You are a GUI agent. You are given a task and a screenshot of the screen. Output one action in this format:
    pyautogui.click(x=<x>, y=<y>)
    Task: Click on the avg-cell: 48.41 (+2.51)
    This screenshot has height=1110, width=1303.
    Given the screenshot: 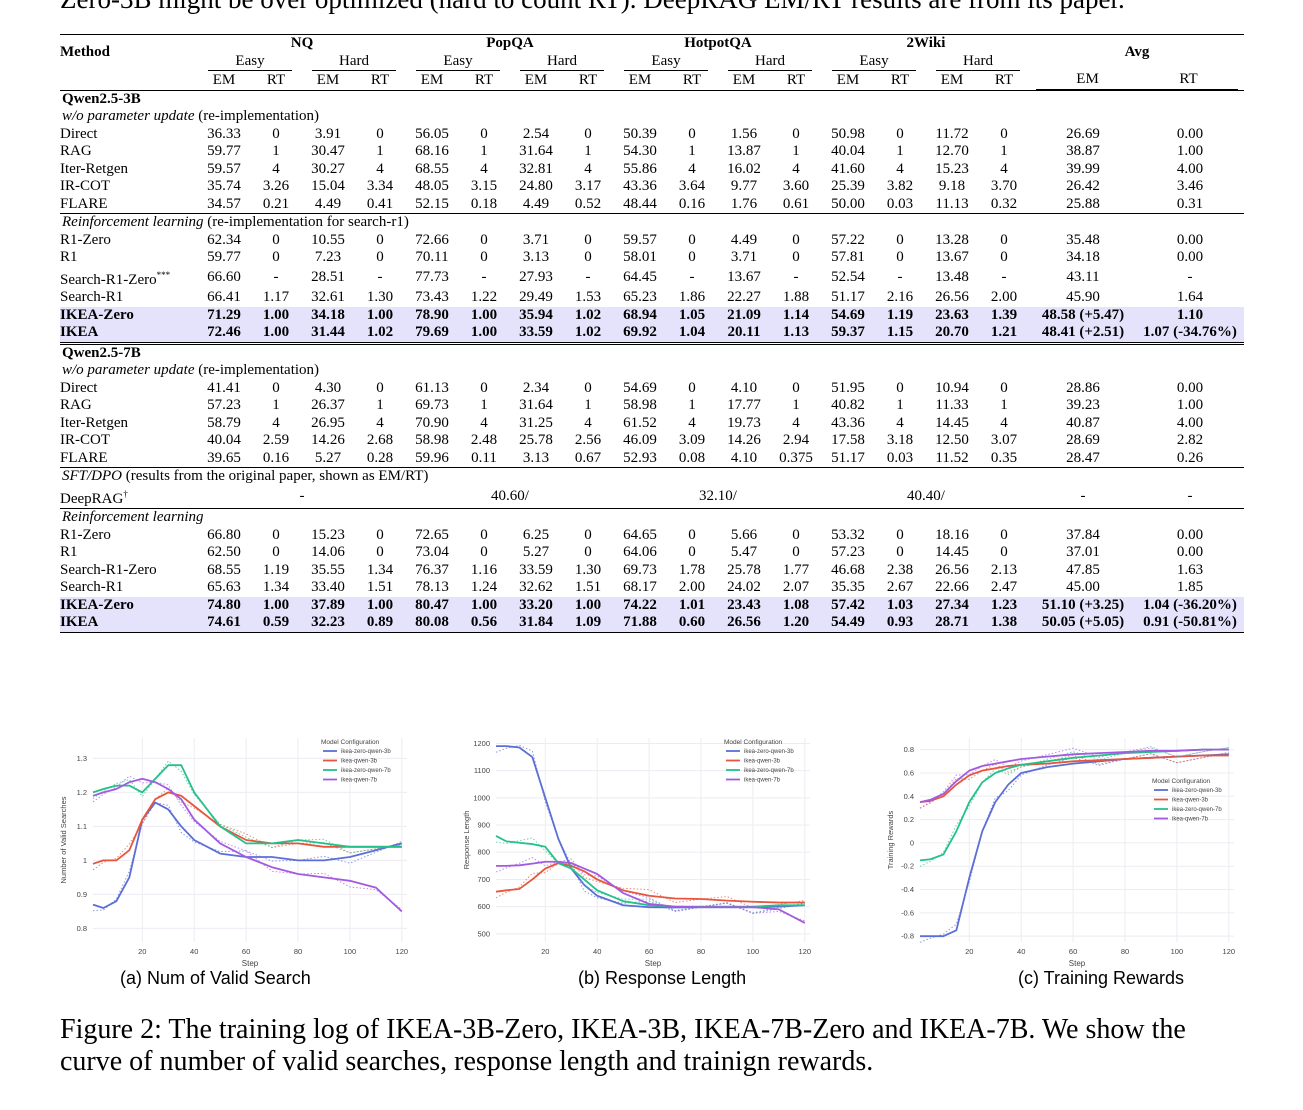 What is the action you would take?
    pyautogui.click(x=1083, y=333)
    